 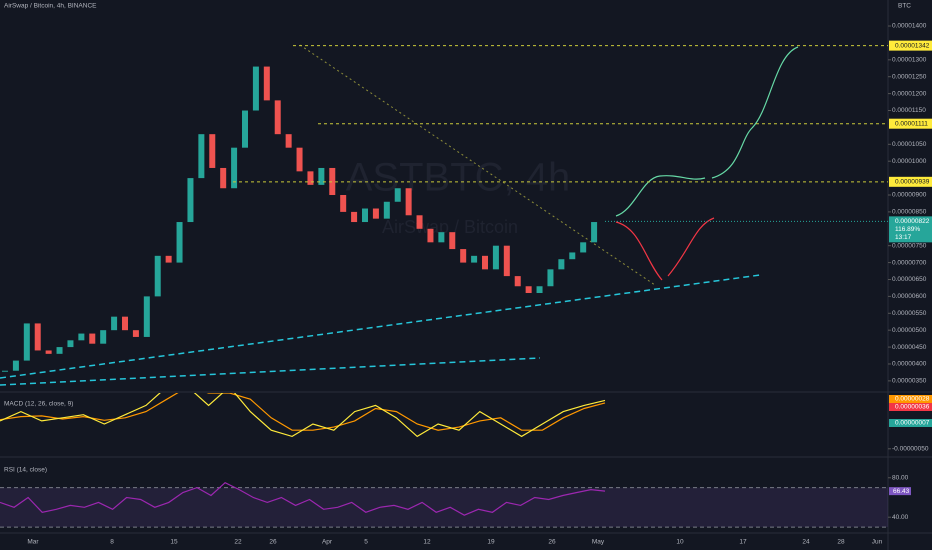 I want to click on current-price: 0.00000822, so click(x=912, y=221).